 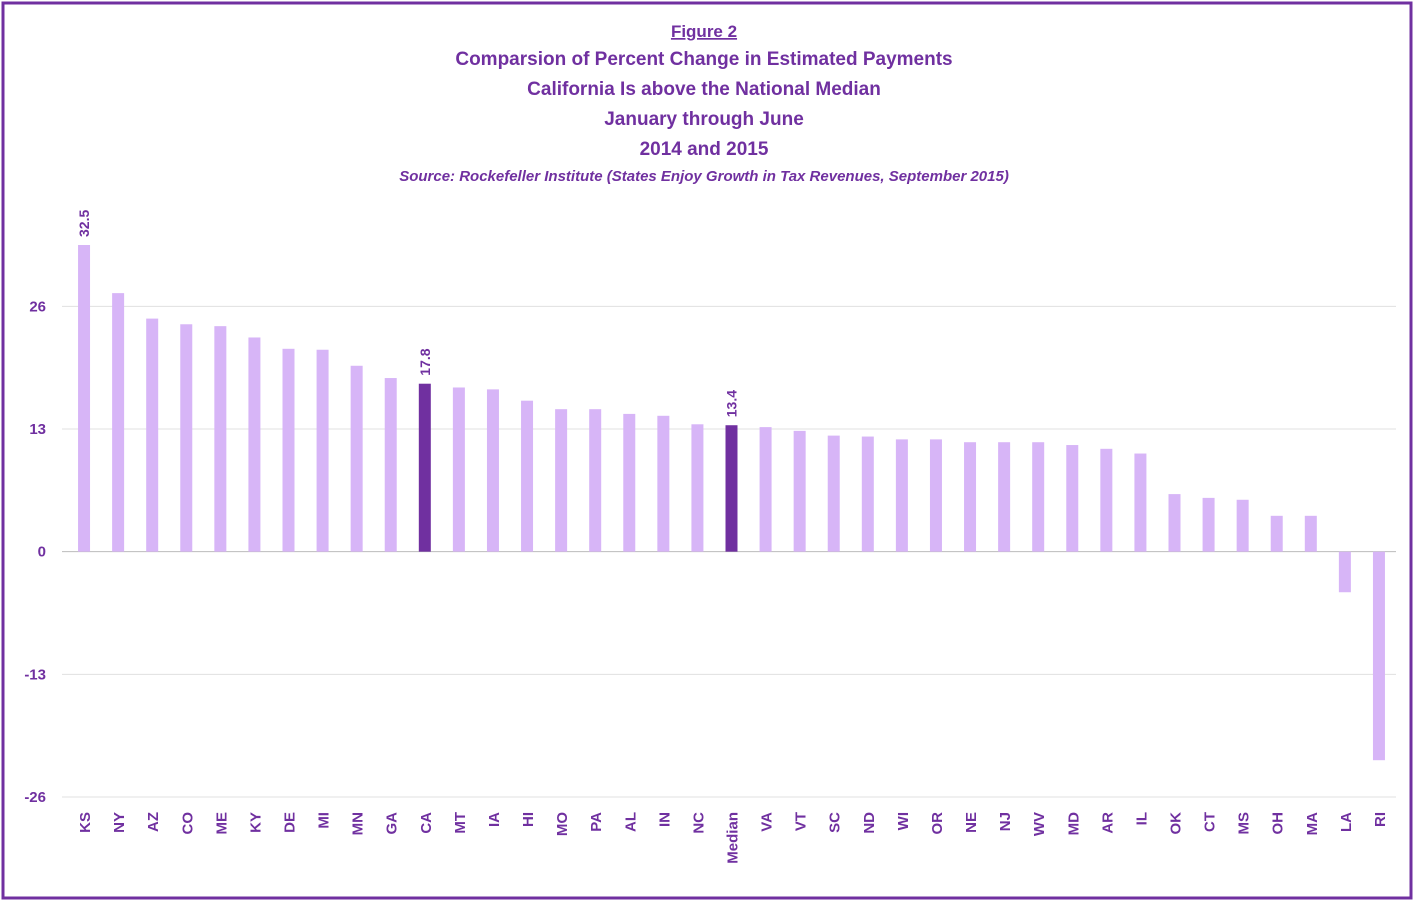 What do you see at coordinates (290, 822) in the screenshot?
I see `x-tick-label: DE` at bounding box center [290, 822].